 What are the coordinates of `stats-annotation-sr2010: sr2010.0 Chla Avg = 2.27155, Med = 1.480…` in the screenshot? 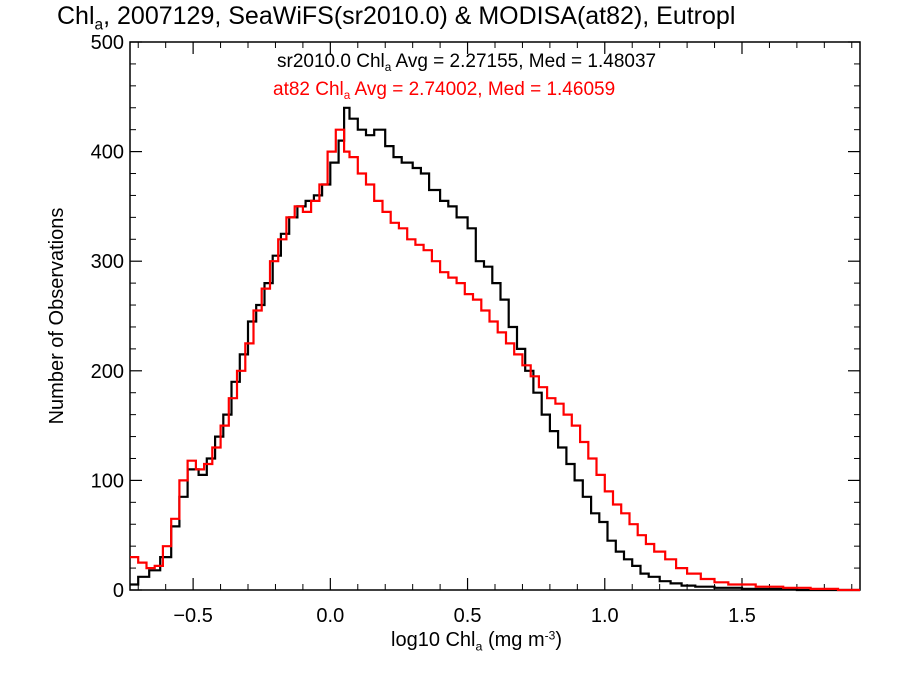 It's located at (466, 62).